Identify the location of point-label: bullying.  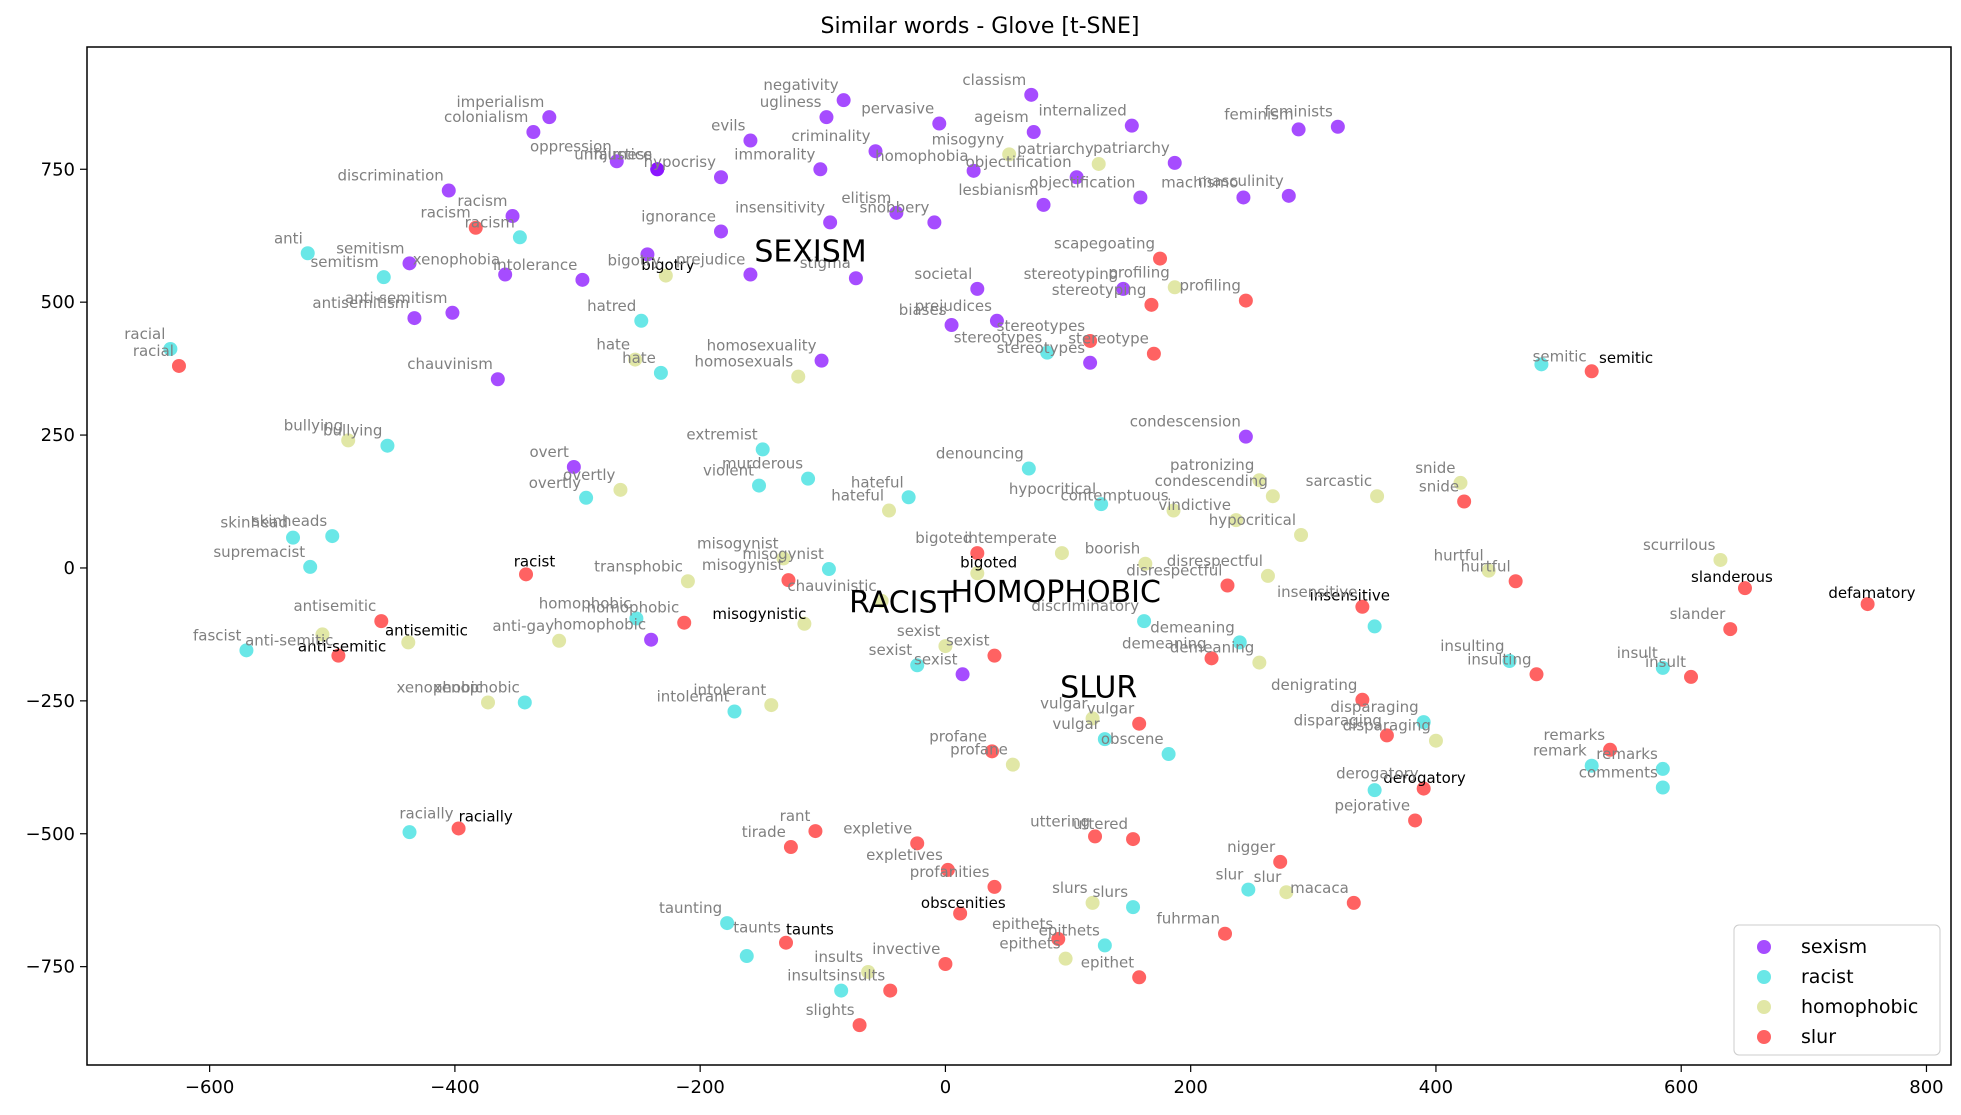
(313, 425).